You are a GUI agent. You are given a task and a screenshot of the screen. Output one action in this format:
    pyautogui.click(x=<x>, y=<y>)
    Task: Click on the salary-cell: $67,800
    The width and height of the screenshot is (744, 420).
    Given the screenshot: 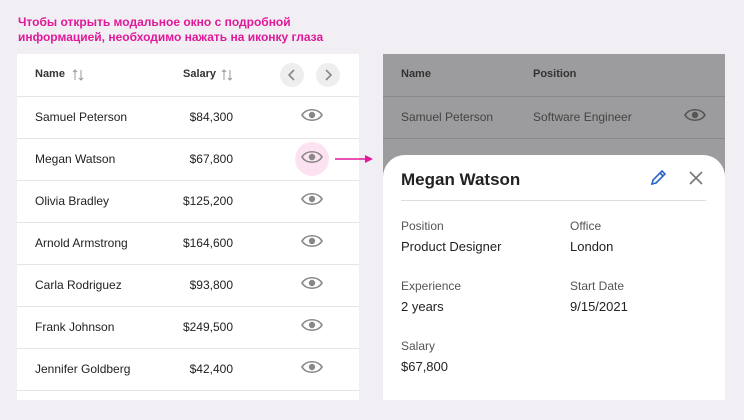 What is the action you would take?
    pyautogui.click(x=211, y=159)
    